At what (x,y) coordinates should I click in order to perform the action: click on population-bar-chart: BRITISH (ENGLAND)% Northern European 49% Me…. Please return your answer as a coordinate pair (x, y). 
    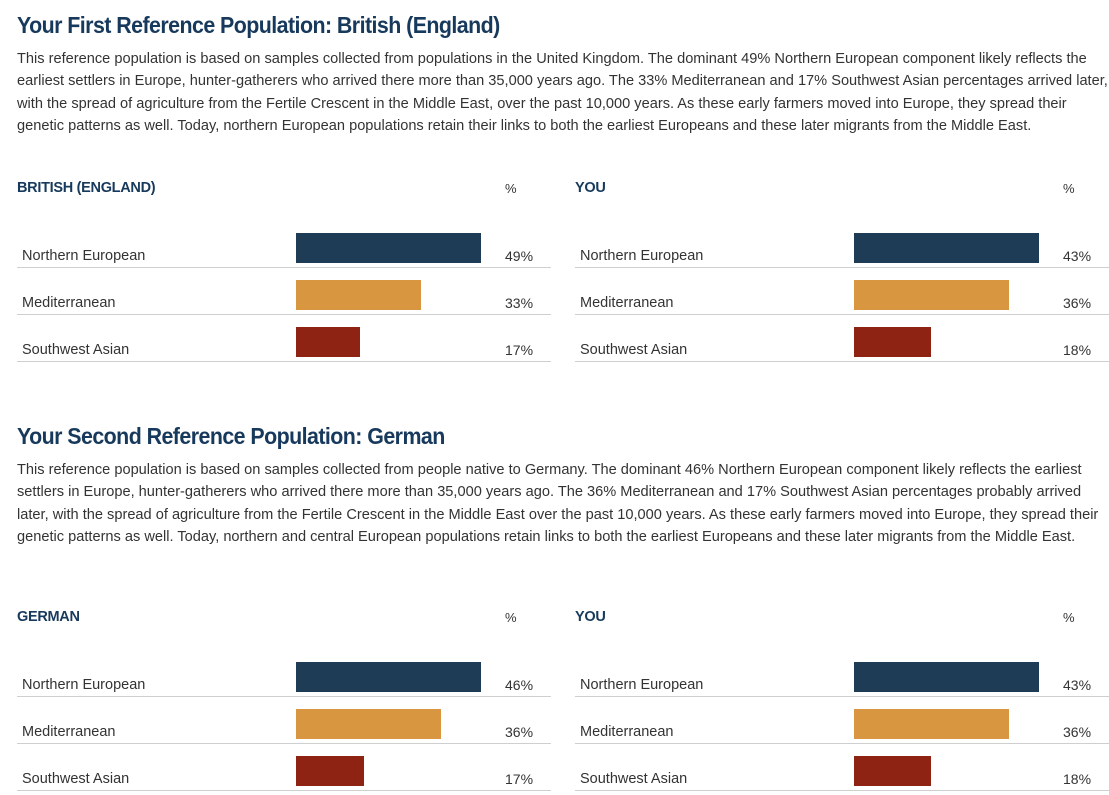
    Looking at the image, I should click on (284, 270).